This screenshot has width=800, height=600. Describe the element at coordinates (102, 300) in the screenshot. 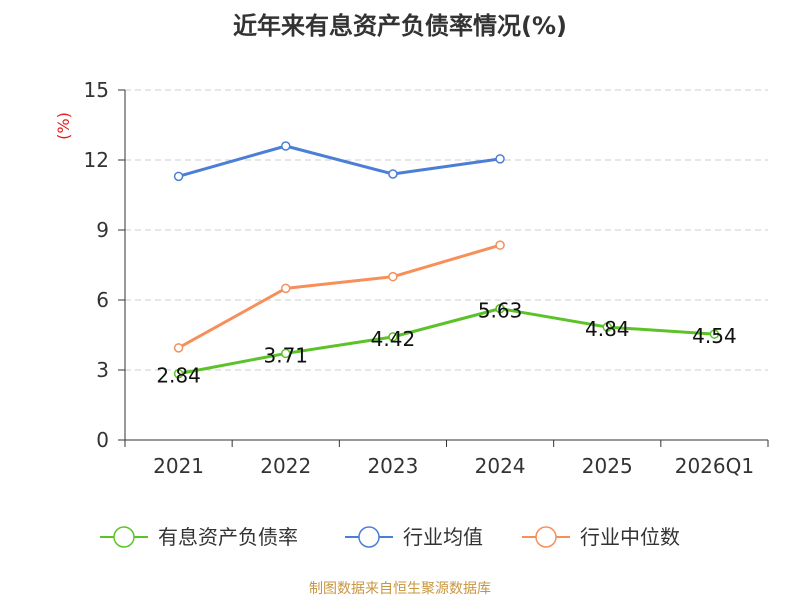

I see `y-tick-label-6: 6` at that location.